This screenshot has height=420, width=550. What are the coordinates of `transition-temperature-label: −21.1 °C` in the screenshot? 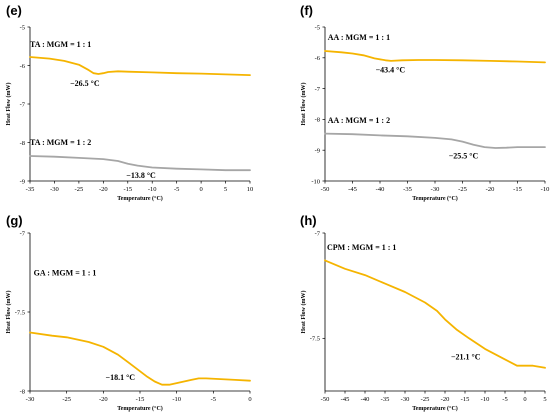 It's located at (466, 356).